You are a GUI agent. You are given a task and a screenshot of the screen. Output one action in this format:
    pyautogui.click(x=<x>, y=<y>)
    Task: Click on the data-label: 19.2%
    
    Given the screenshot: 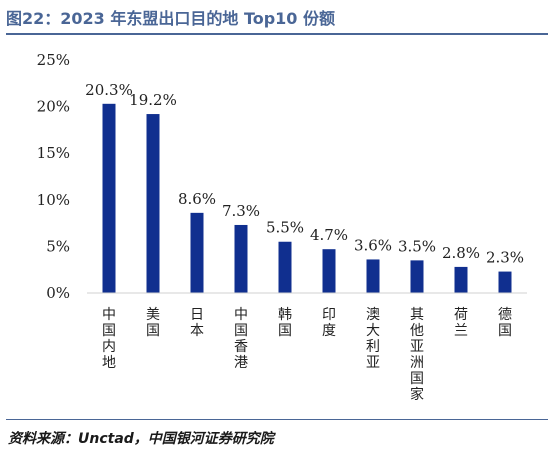 What is the action you would take?
    pyautogui.click(x=153, y=100)
    